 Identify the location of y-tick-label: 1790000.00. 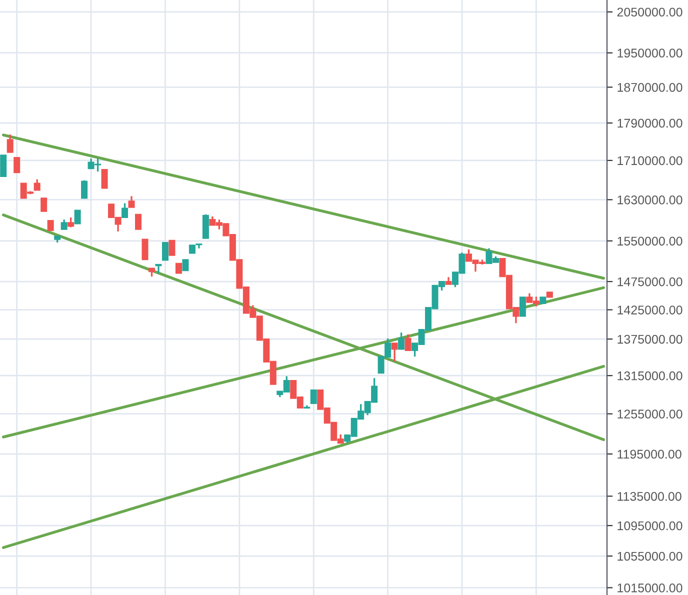
(650, 123).